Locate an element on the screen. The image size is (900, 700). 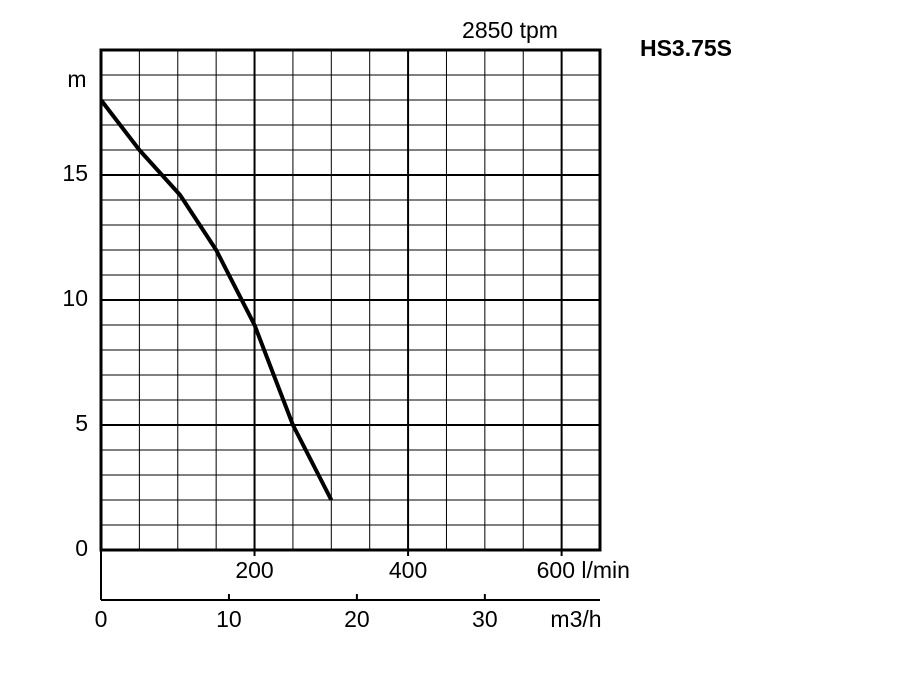
y-axis-label: m is located at coordinates (76, 79).